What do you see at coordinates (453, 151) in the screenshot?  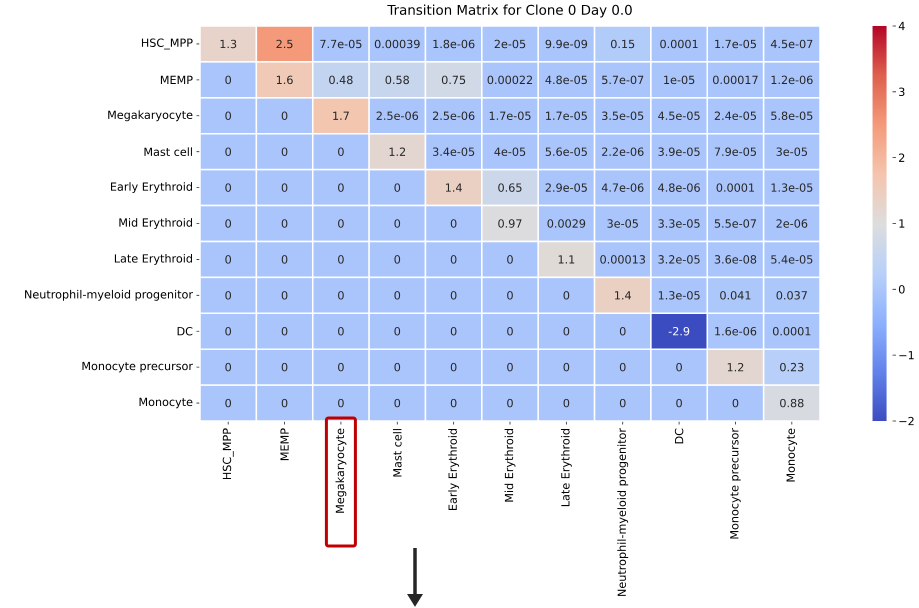 I see `data-label: 3.4e-05` at bounding box center [453, 151].